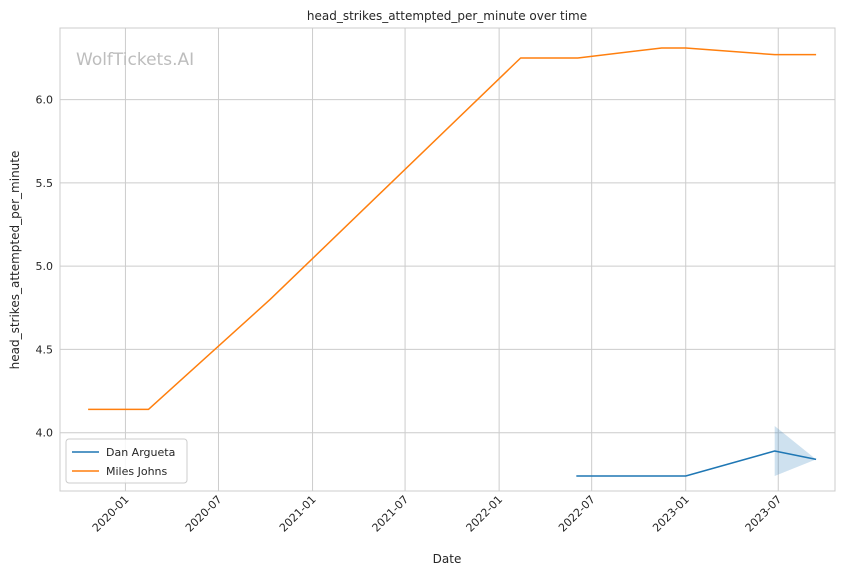 Image resolution: width=844 pixels, height=575 pixels. I want to click on x-tick-label: 2021-07, so click(390, 514).